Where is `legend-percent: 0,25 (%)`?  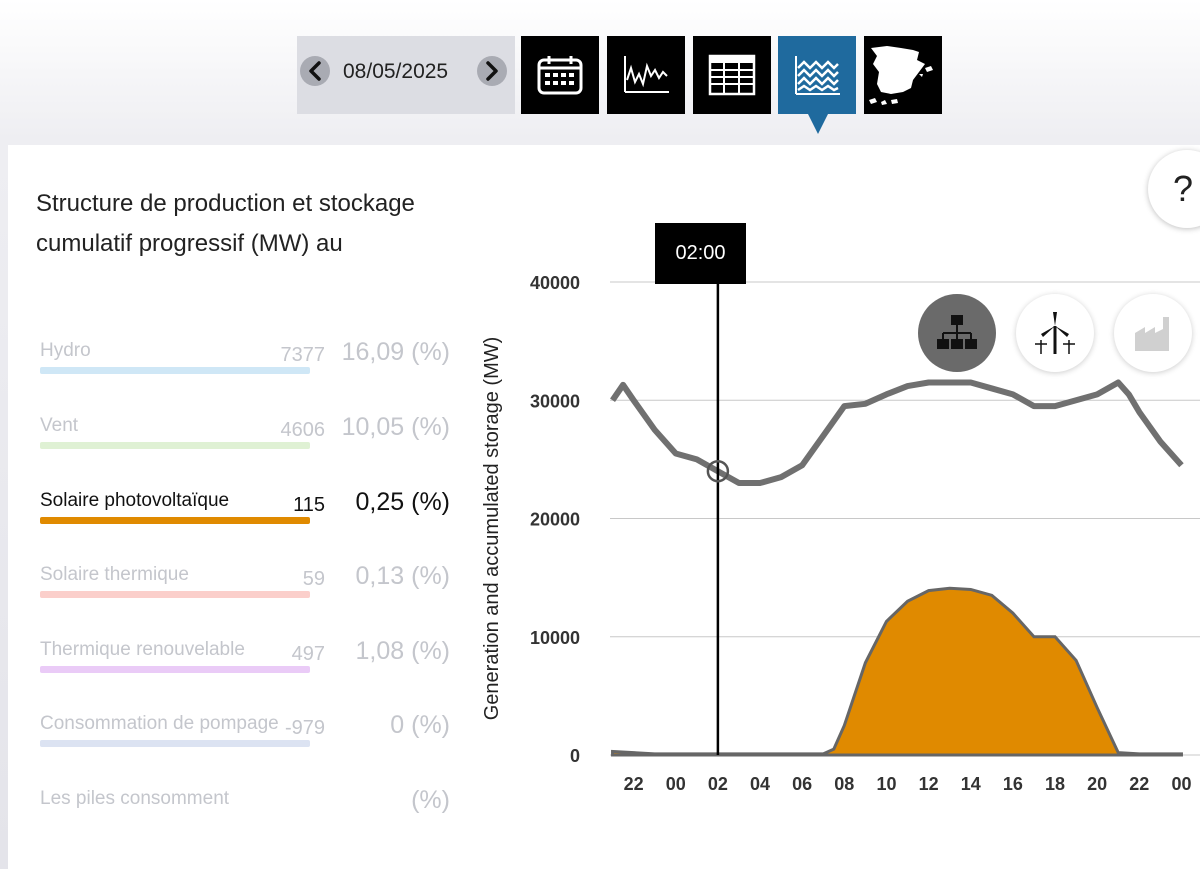 legend-percent: 0,25 (%) is located at coordinates (402, 502).